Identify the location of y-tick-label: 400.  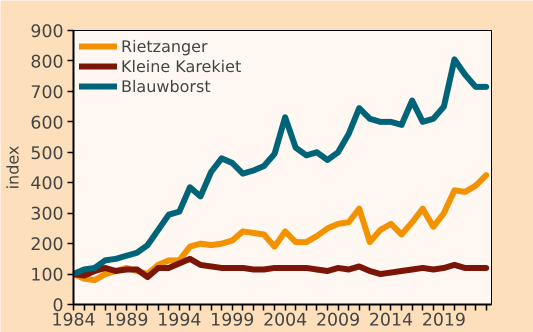
(47, 184).